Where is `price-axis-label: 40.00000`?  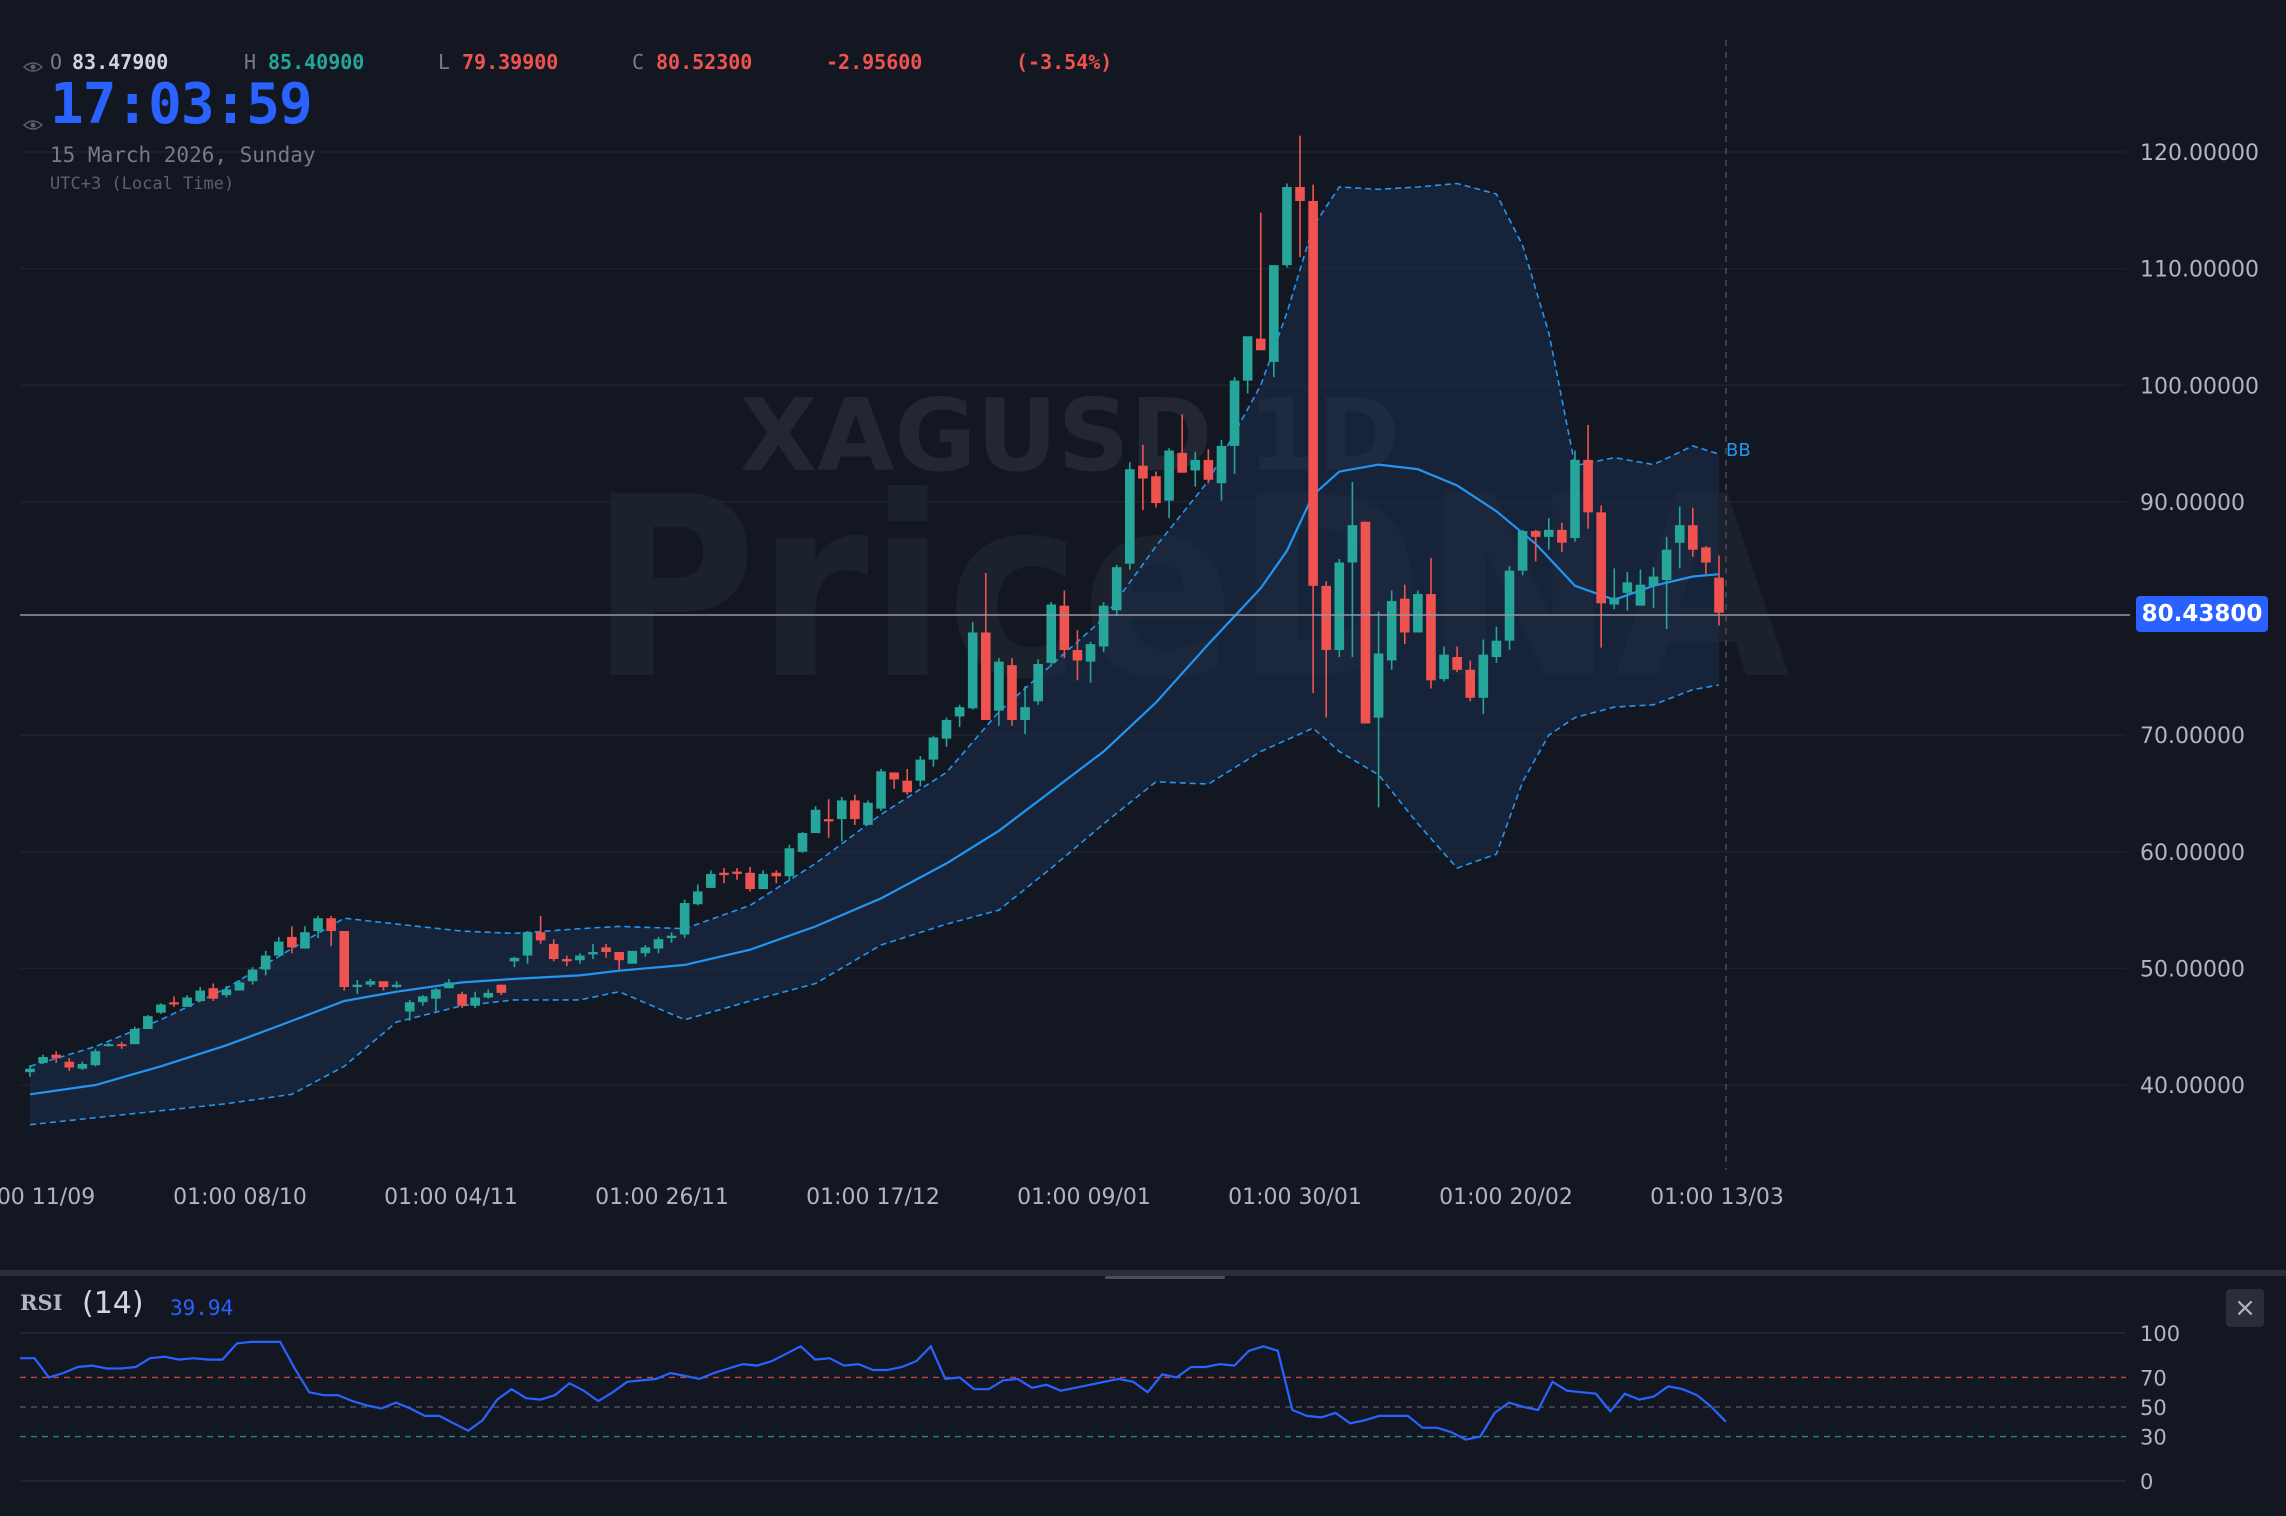
price-axis-label: 40.00000 is located at coordinates (2192, 1086).